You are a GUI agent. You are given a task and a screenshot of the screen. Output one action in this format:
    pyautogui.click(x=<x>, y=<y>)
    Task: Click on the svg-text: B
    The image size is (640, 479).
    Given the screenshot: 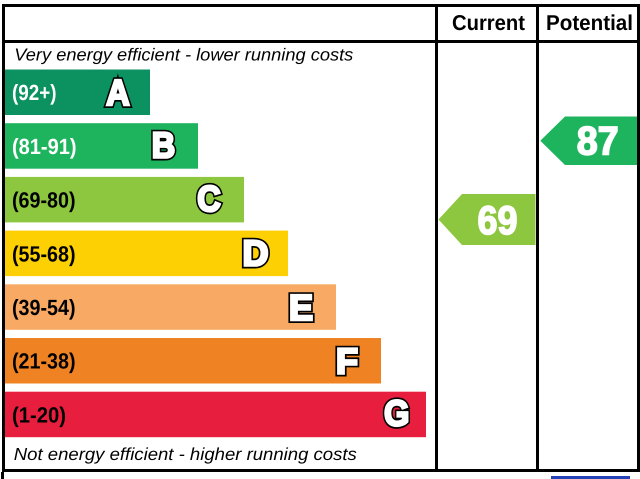 What is the action you would take?
    pyautogui.click(x=163, y=144)
    